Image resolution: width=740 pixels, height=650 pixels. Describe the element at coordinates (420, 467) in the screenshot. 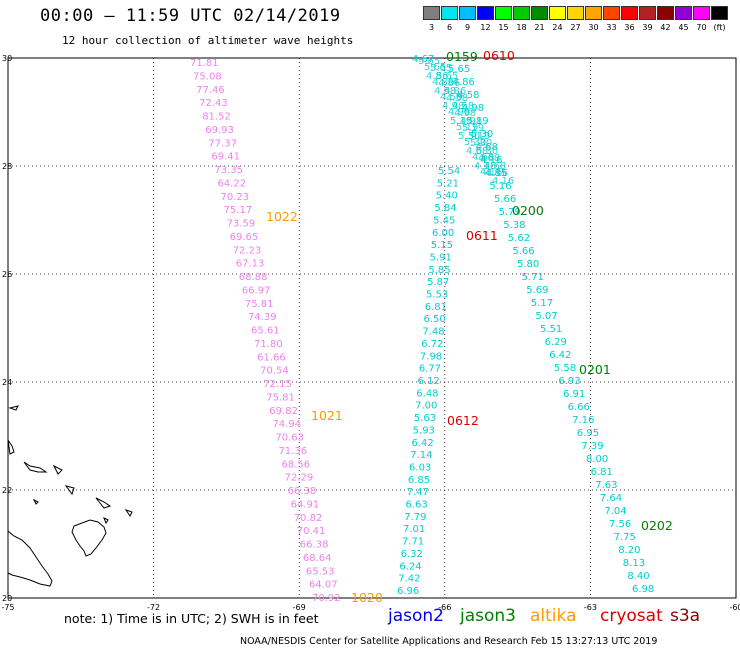

I see `swh-value-track-a: 6.03` at that location.